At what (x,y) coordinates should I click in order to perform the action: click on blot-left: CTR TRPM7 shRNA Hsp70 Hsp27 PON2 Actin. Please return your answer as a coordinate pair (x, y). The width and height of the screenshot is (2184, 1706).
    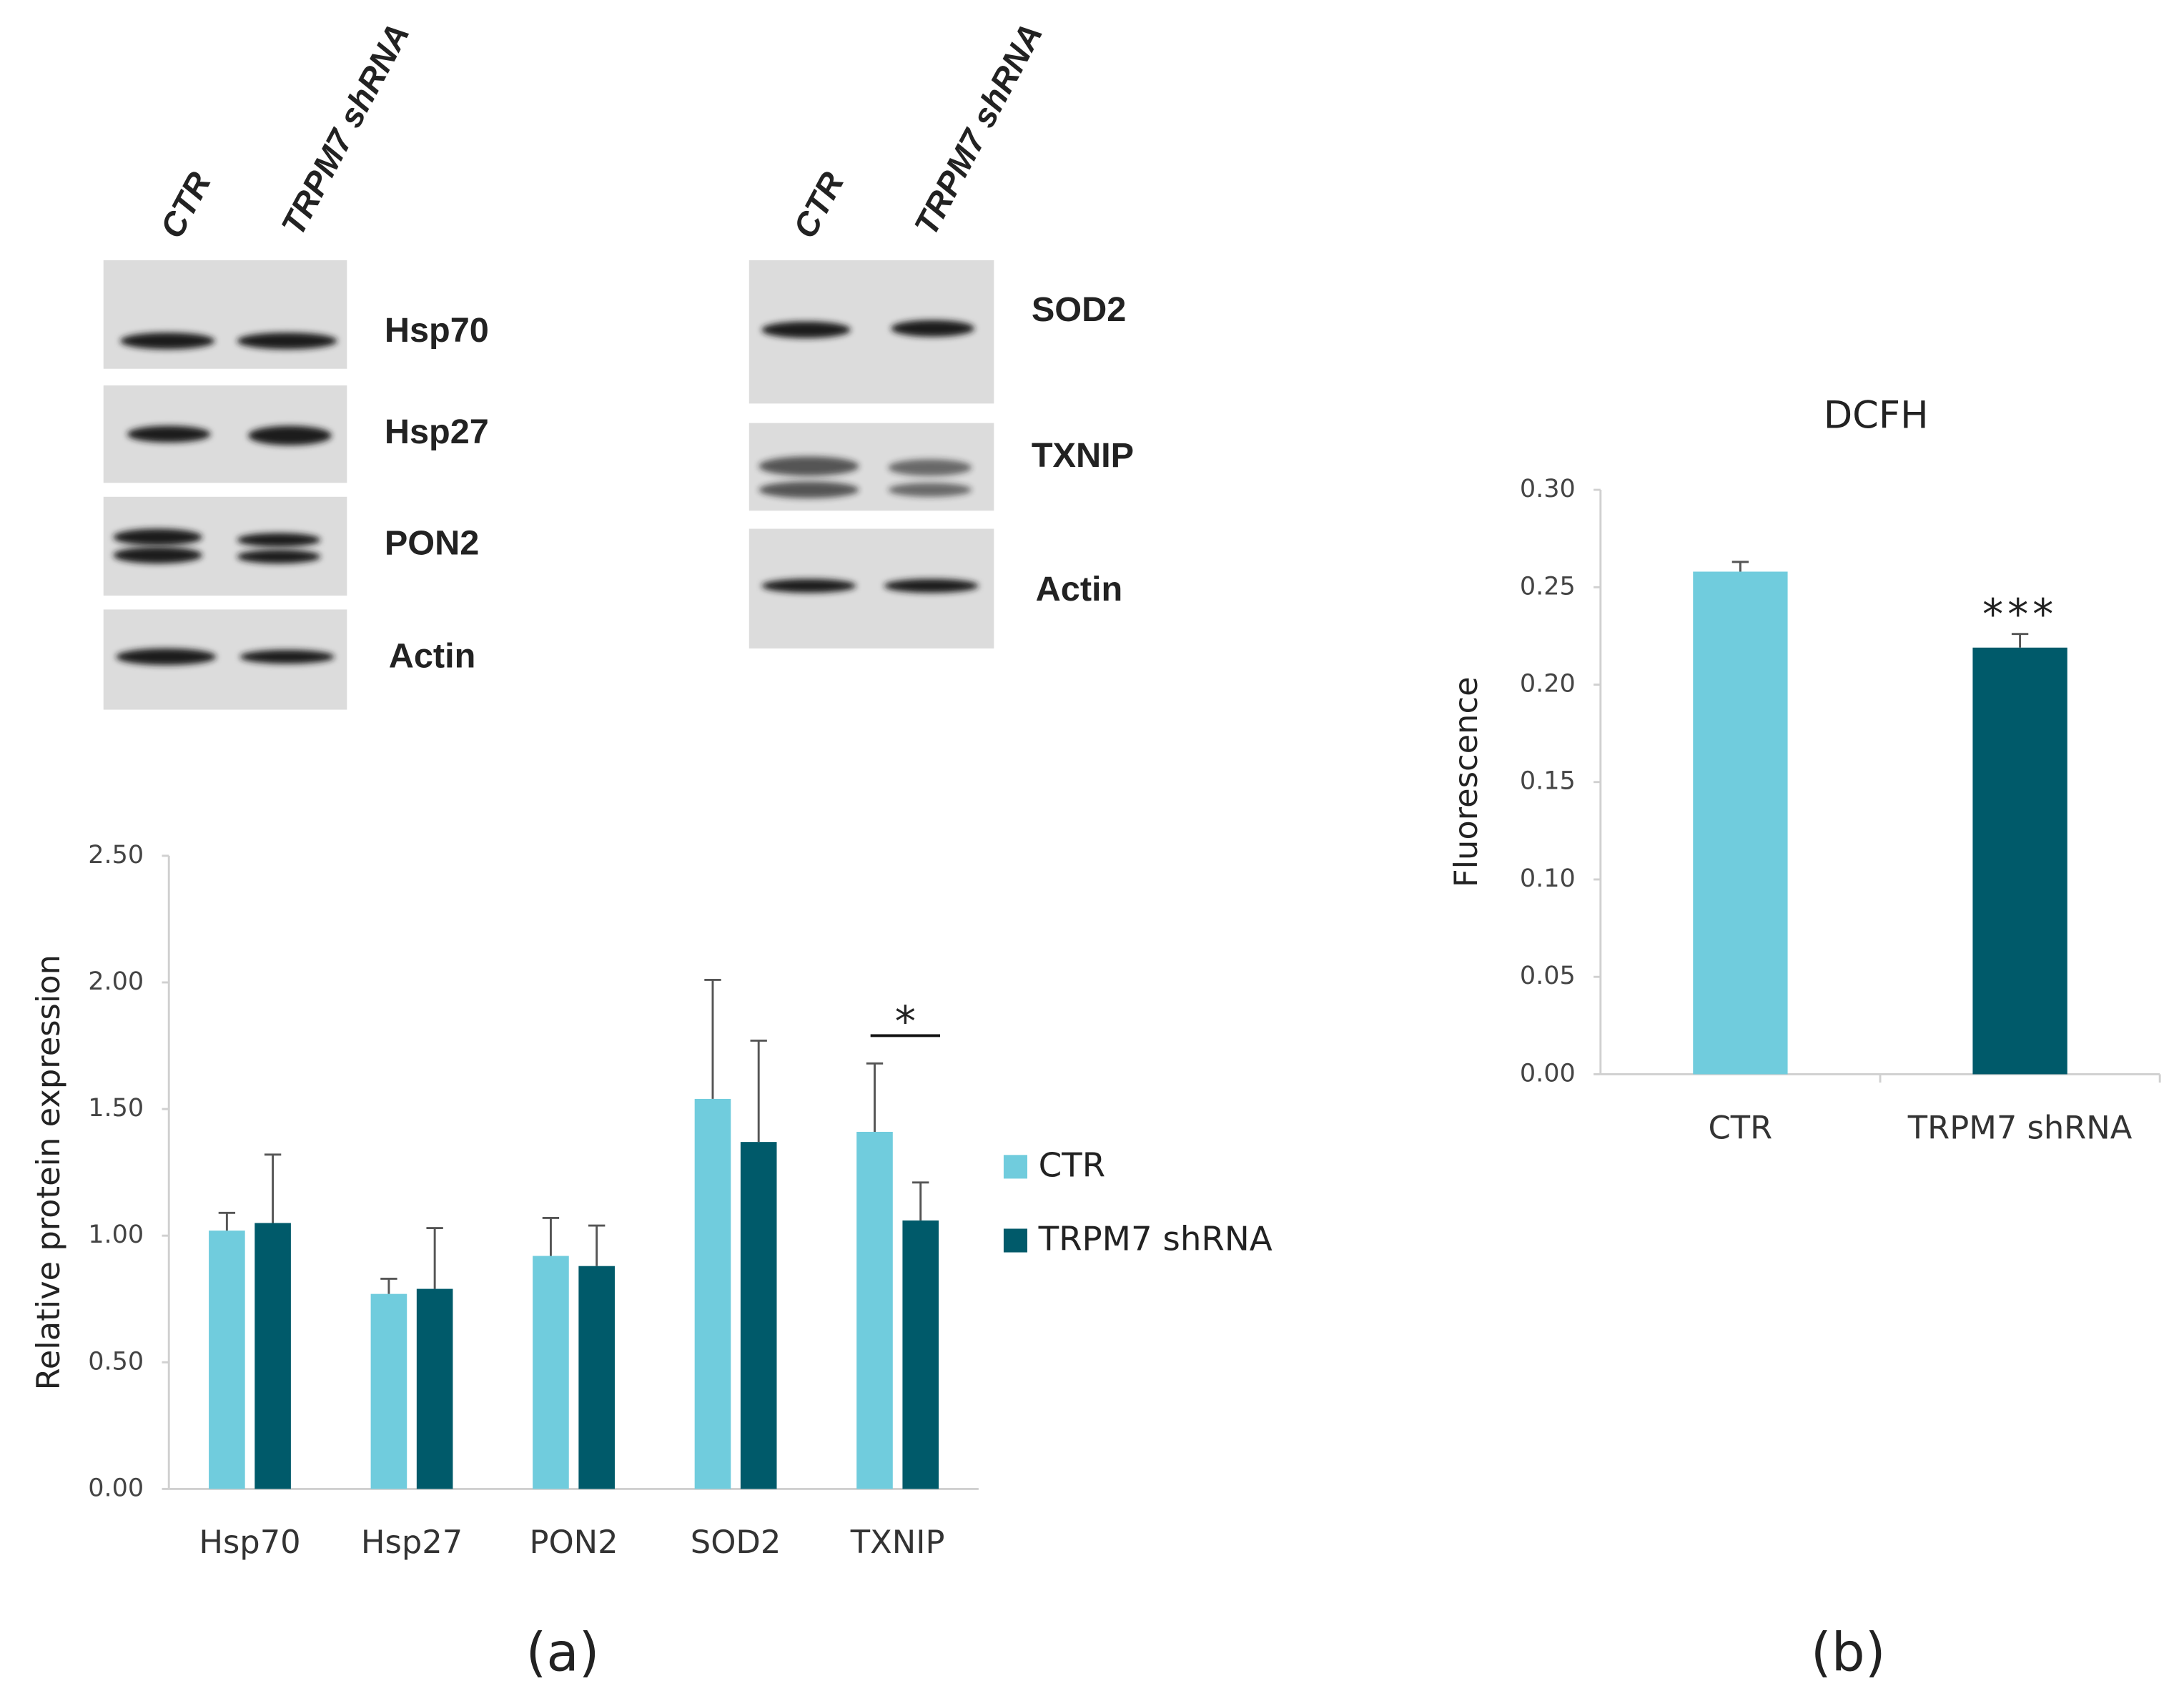
    Looking at the image, I should click on (296, 364).